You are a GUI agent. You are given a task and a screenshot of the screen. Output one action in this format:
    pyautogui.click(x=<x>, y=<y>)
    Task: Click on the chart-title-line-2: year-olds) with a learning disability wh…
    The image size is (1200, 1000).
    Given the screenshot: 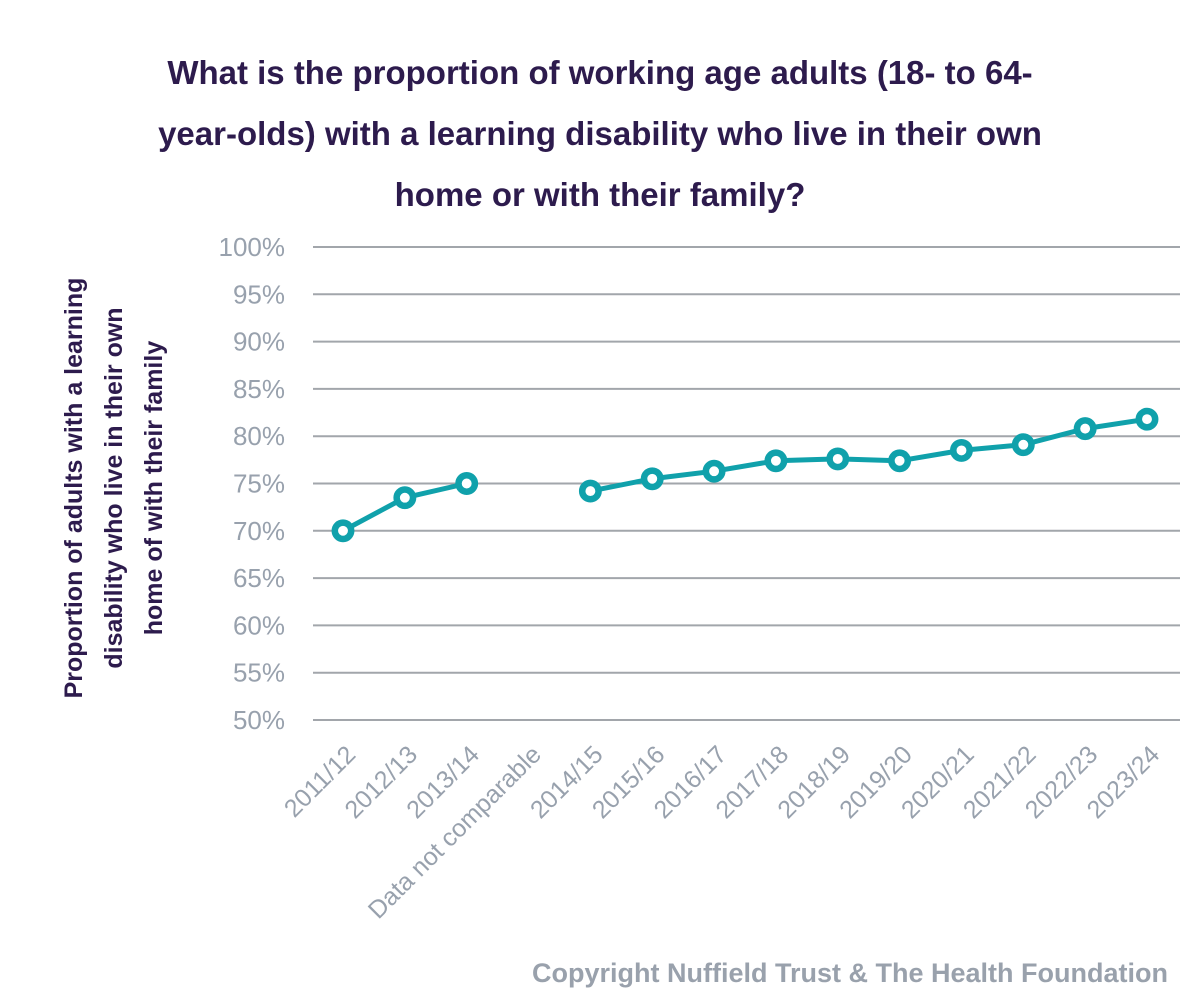 What is the action you would take?
    pyautogui.click(x=600, y=133)
    